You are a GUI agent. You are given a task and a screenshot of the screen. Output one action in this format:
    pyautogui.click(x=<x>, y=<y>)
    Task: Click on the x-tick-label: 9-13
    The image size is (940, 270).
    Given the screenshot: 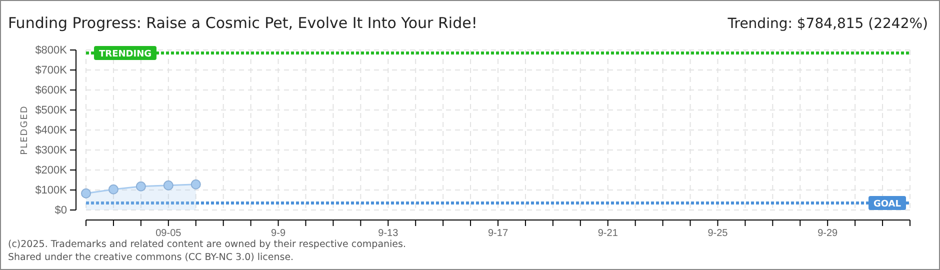 What is the action you would take?
    pyautogui.click(x=388, y=234)
    